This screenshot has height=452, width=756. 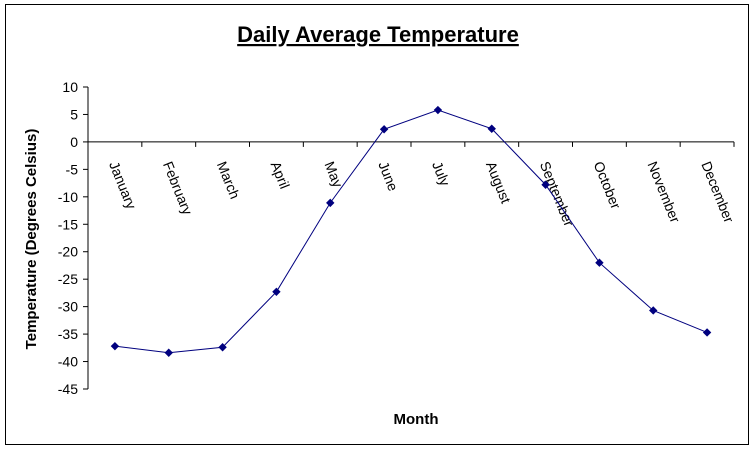 What do you see at coordinates (228, 180) in the screenshot?
I see `x-tick-label: March` at bounding box center [228, 180].